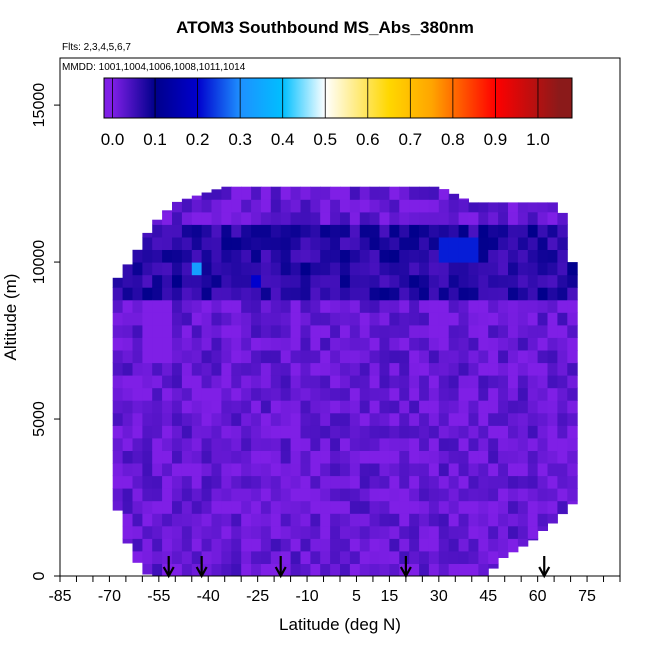 This screenshot has width=650, height=650. I want to click on colorbar-body, so click(338, 98).